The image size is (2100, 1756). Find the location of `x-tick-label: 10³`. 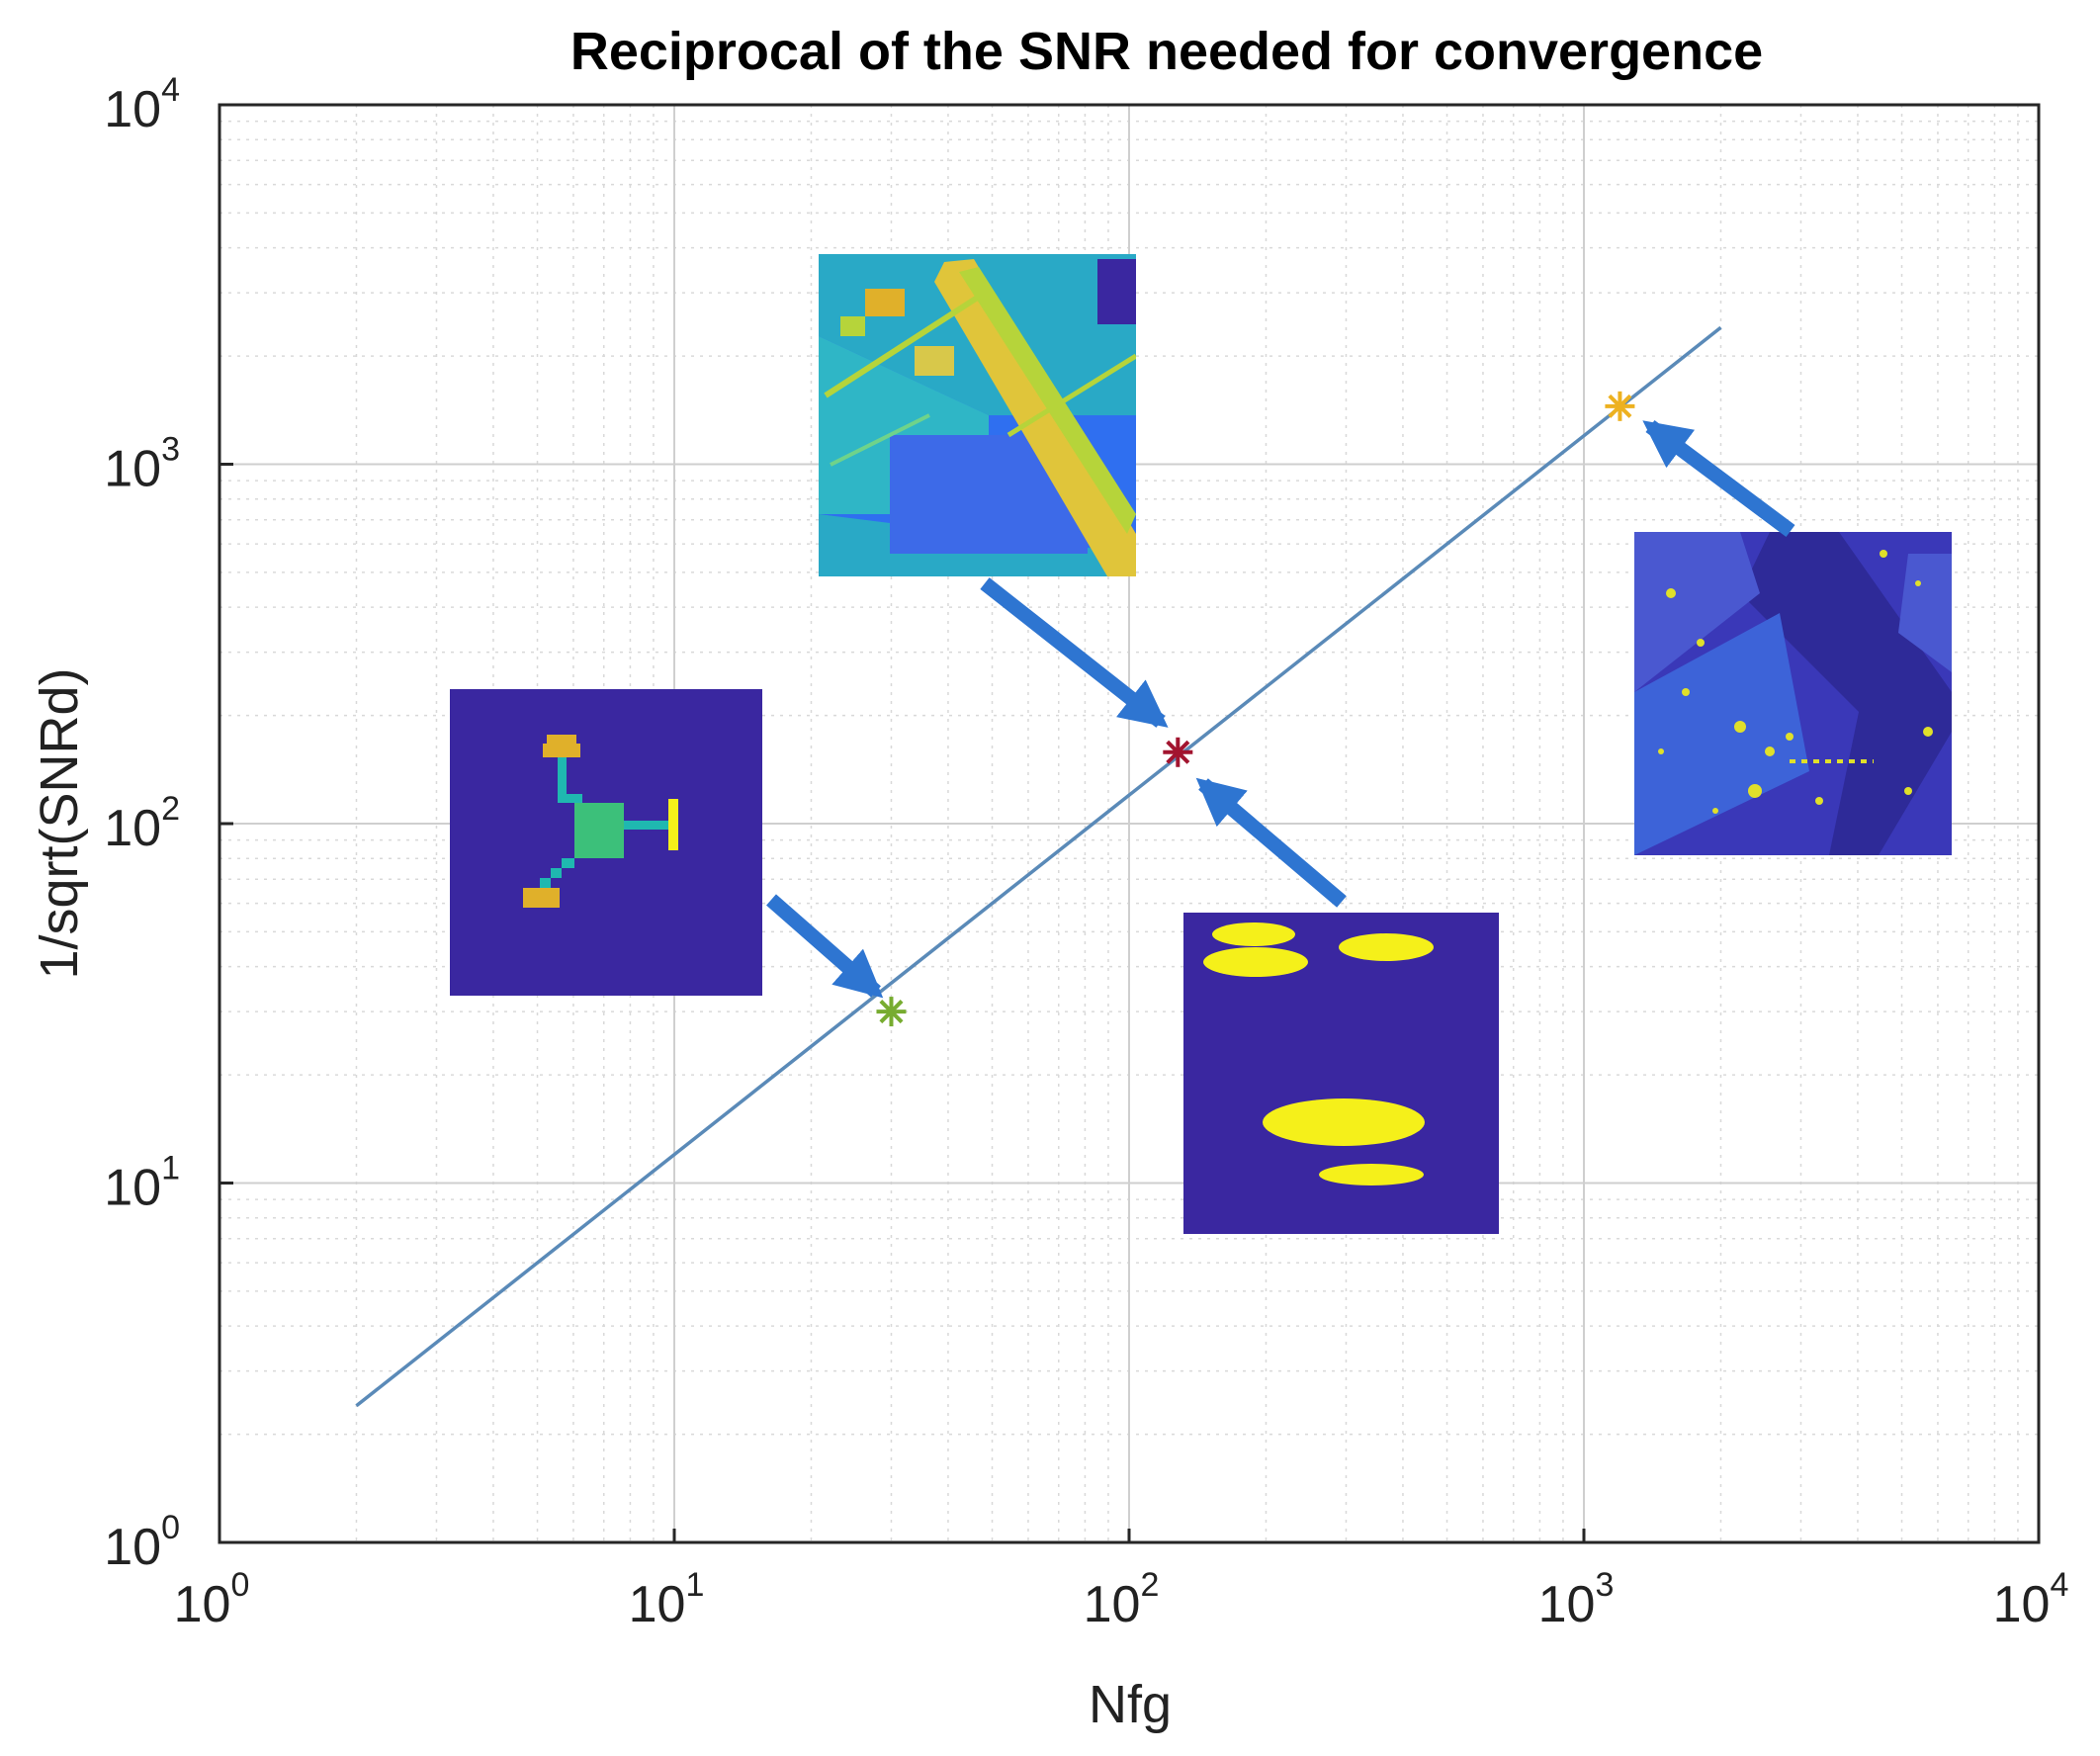

x-tick-label: 10³ is located at coordinates (1576, 1600).